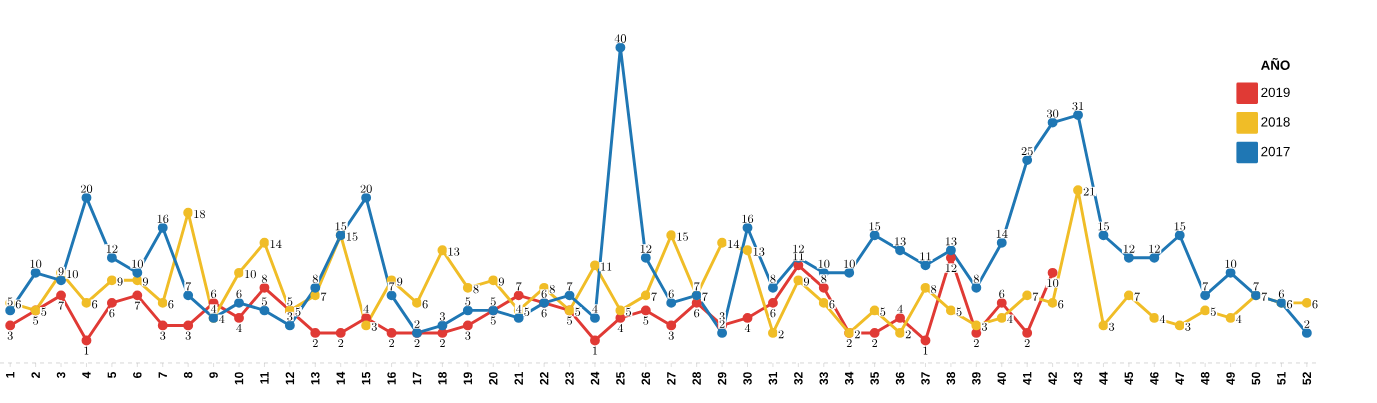  Describe the element at coordinates (646, 378) in the screenshot. I see `x-tick-label: 26` at that location.